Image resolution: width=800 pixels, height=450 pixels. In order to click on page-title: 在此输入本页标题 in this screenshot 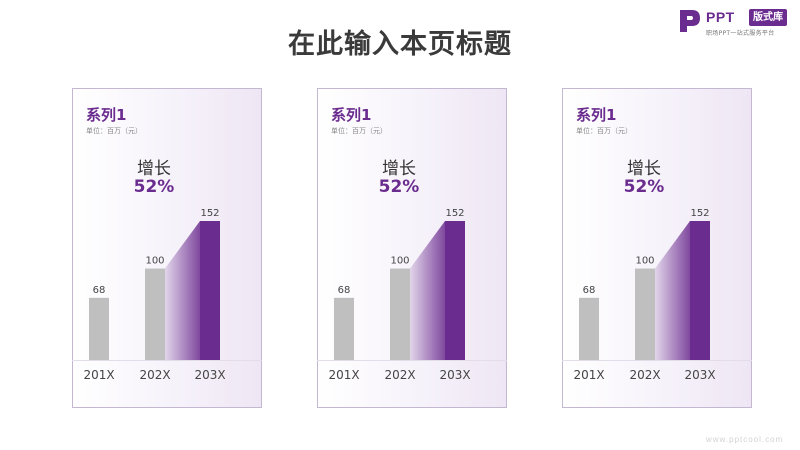, I will do `click(400, 44)`.